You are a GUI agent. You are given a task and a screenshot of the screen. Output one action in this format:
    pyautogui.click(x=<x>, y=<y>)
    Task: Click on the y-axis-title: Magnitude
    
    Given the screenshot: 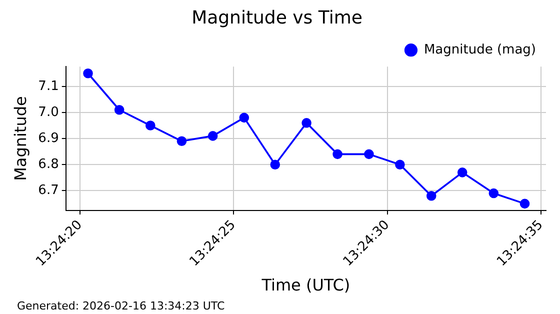 What is the action you would take?
    pyautogui.click(x=20, y=138)
    